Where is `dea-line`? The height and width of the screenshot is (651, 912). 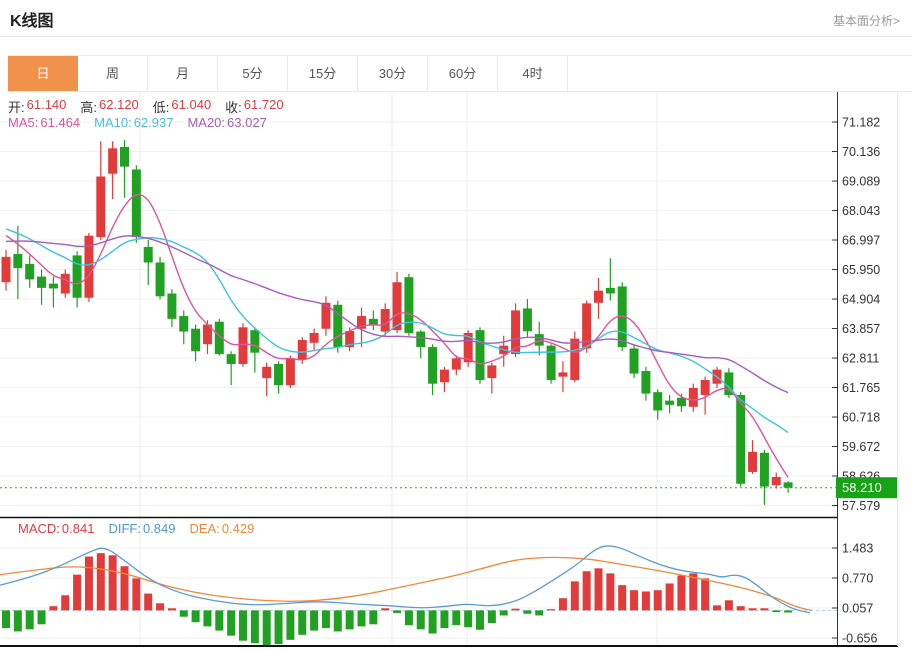
dea-line is located at coordinates (406, 584).